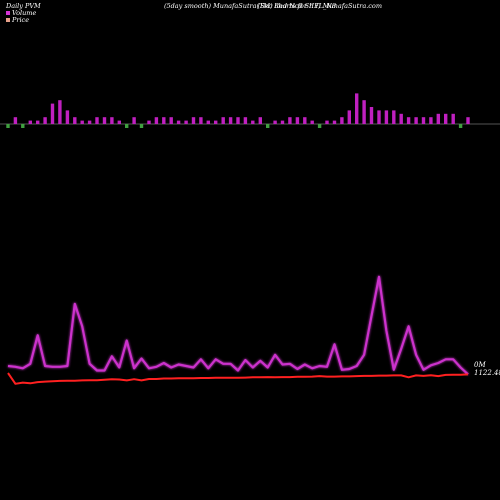 The image size is (500, 500). I want to click on legend-volume: Volume, so click(21, 13).